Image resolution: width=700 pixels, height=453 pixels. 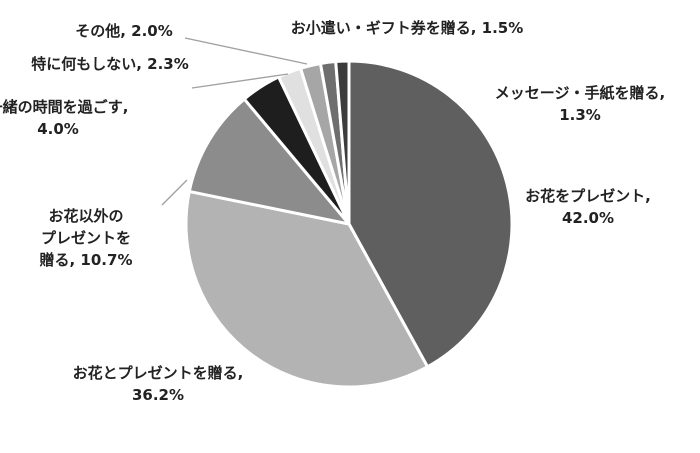 I want to click on slice-label: 特に何もしない, 2.3%, so click(x=110, y=64).